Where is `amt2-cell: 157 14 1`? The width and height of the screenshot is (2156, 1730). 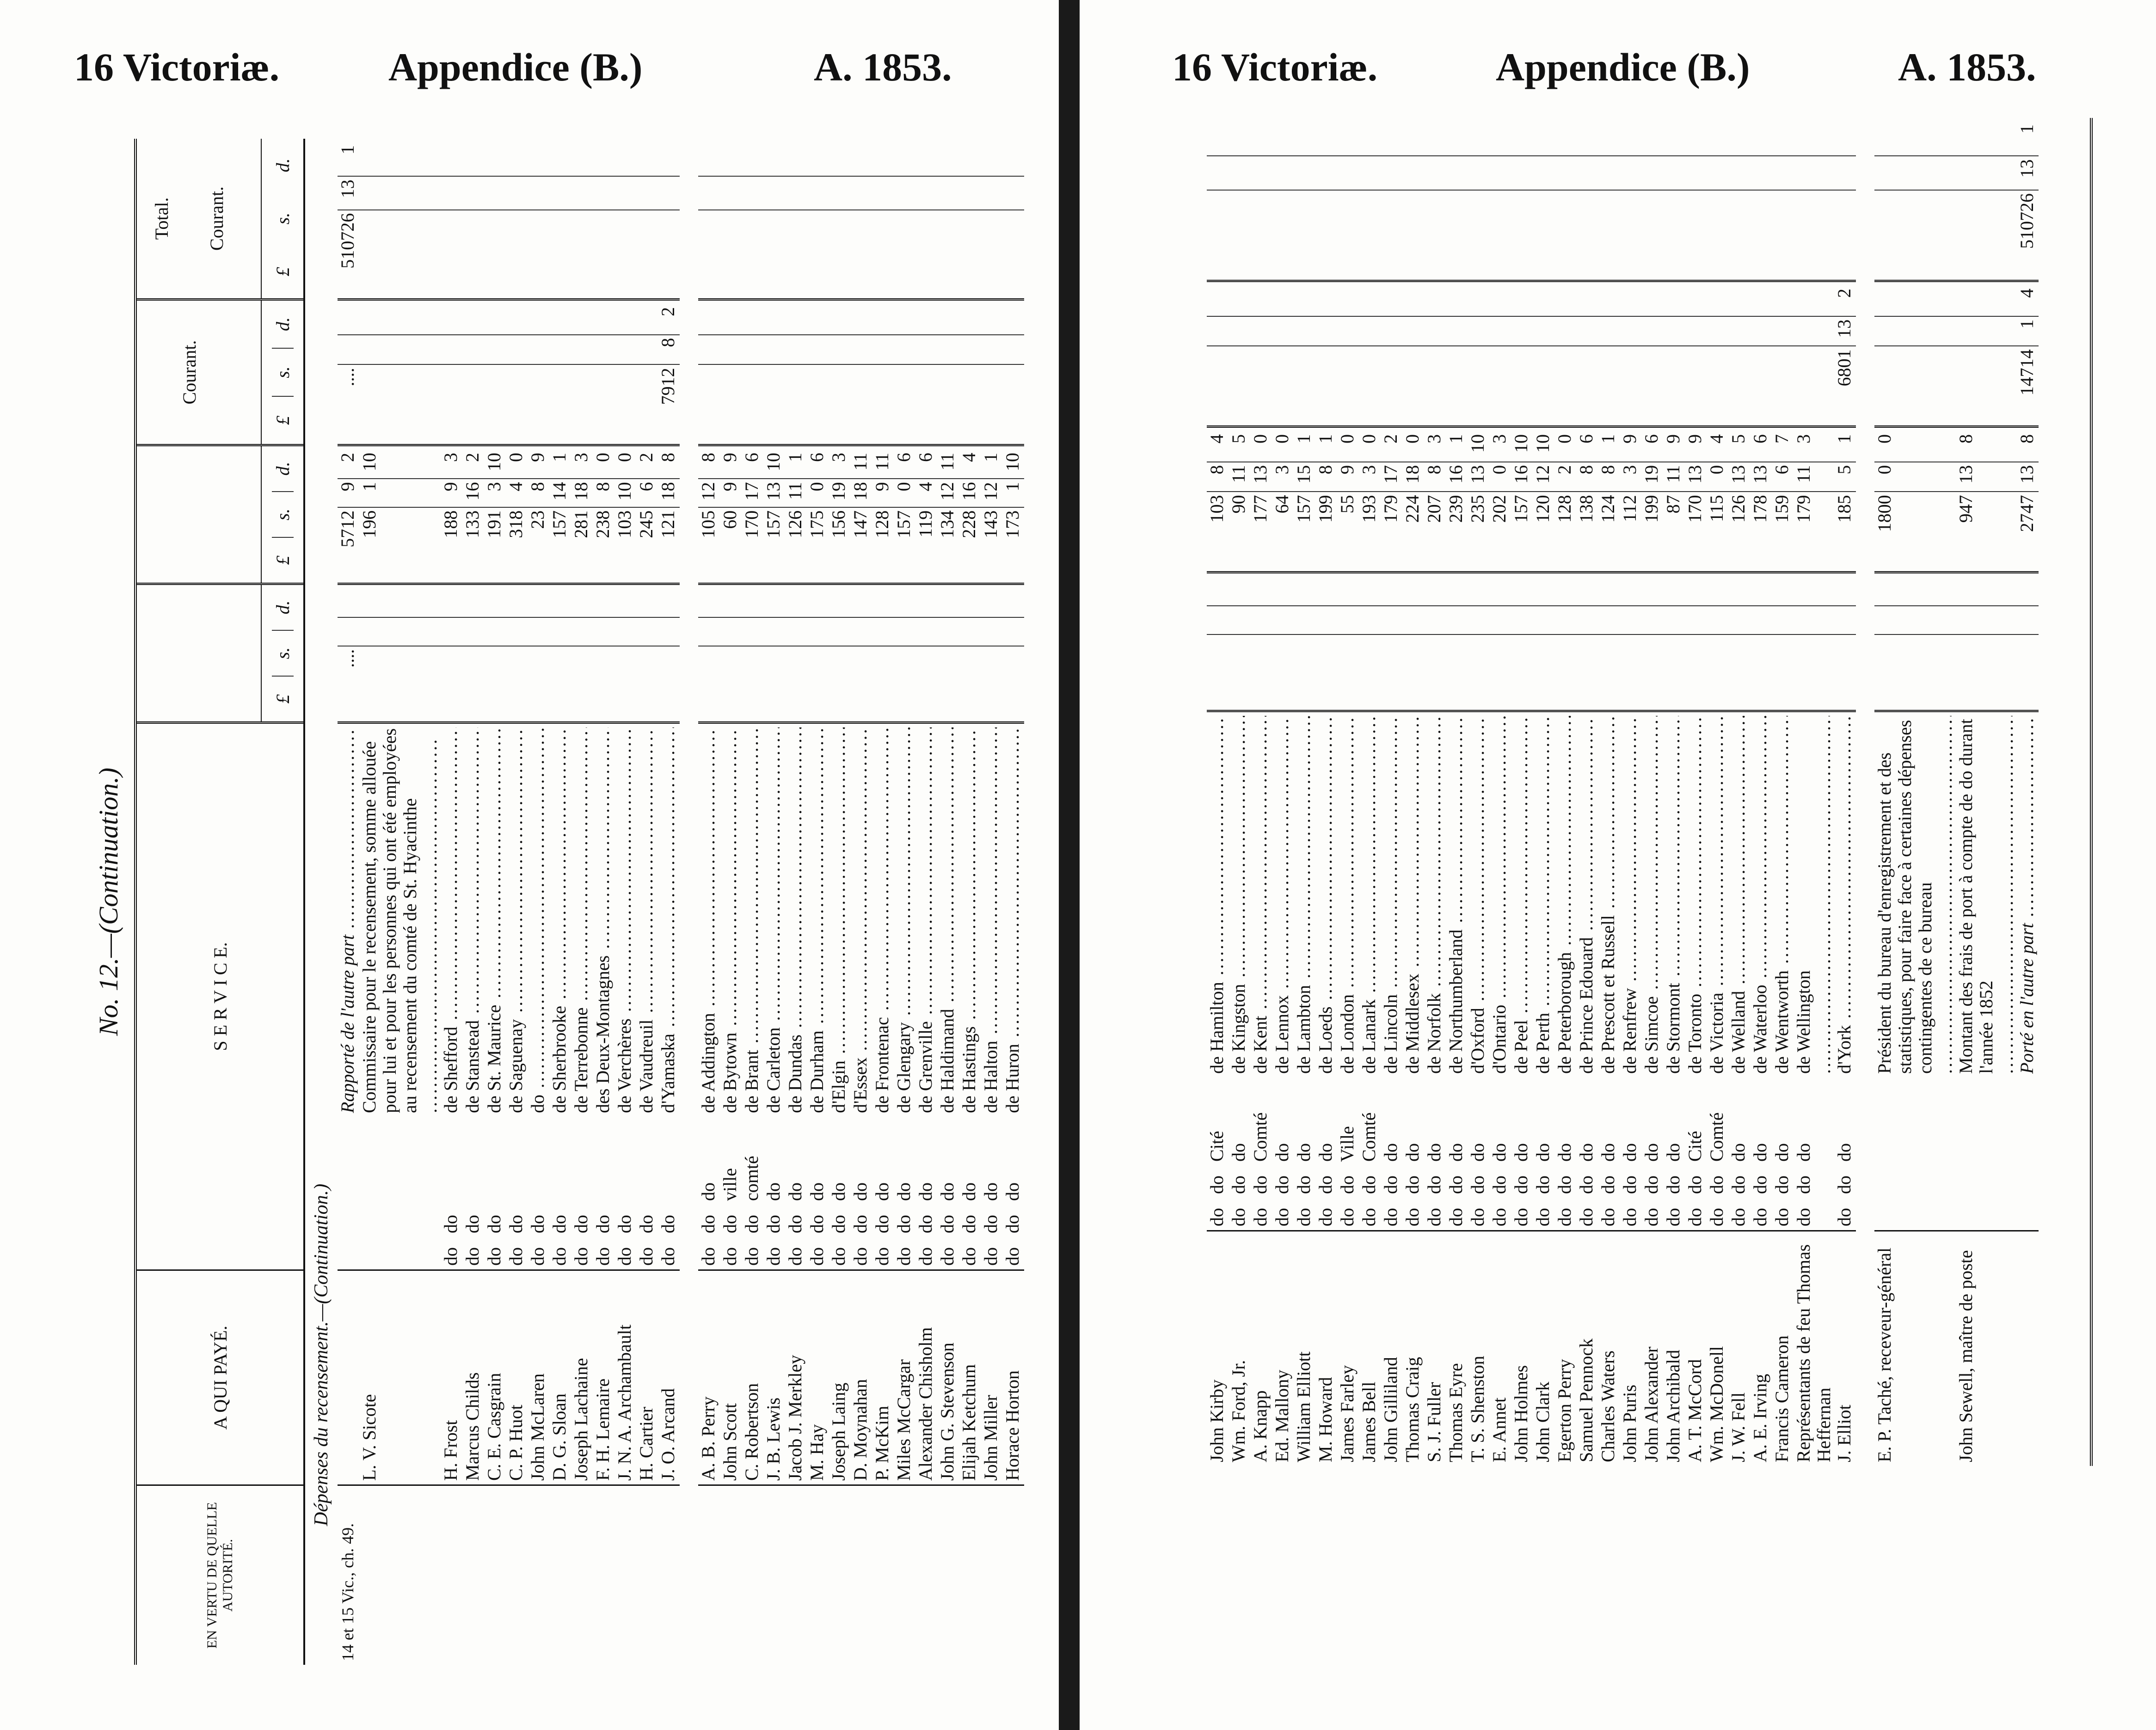 amt2-cell: 157 14 1 is located at coordinates (560, 513).